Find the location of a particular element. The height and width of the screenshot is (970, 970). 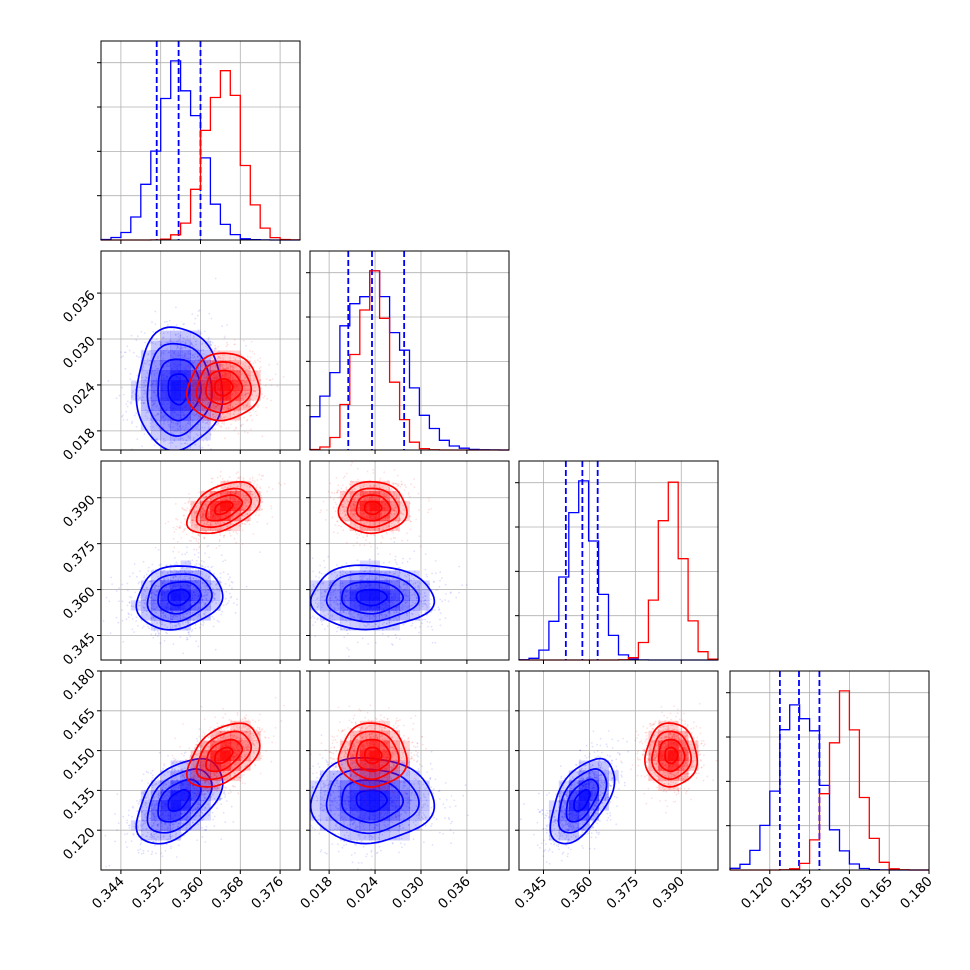

density-cells is located at coordinates (225, 755).